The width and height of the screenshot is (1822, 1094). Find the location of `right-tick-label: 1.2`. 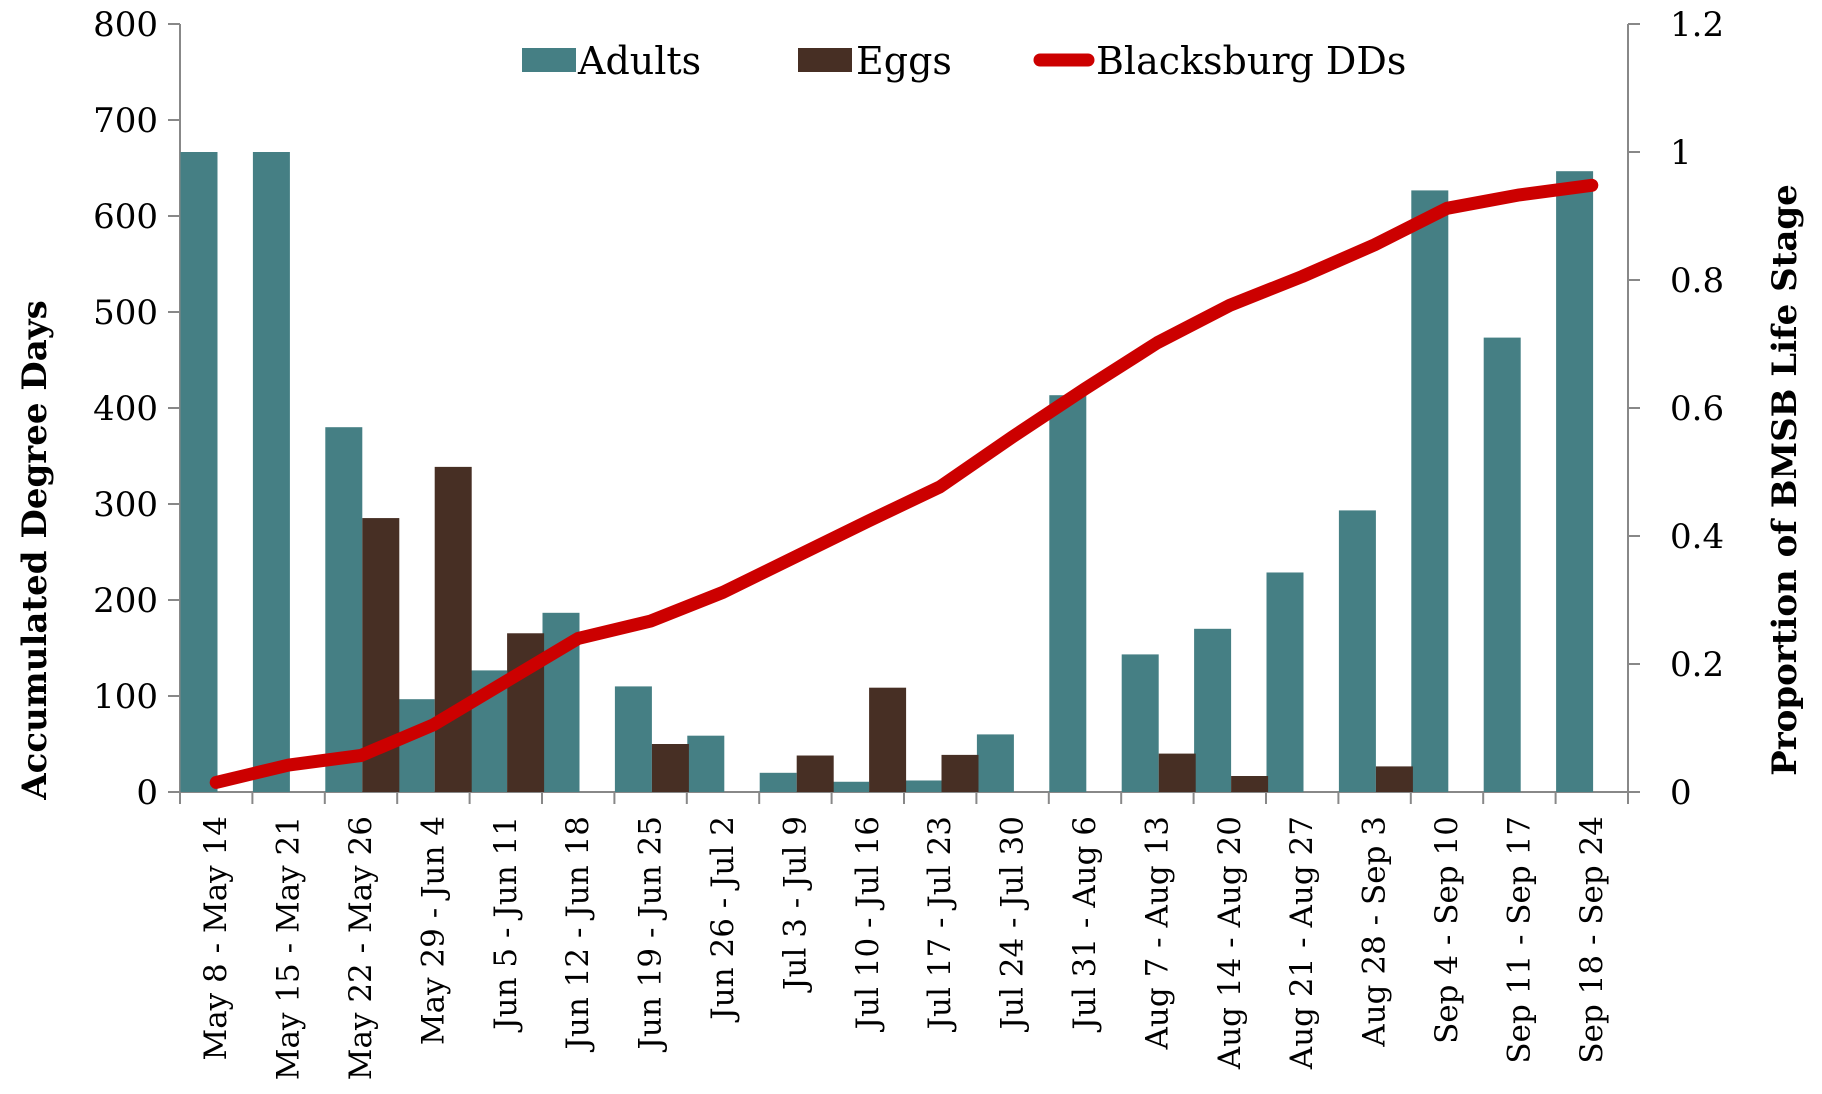

right-tick-label: 1.2 is located at coordinates (1697, 25).